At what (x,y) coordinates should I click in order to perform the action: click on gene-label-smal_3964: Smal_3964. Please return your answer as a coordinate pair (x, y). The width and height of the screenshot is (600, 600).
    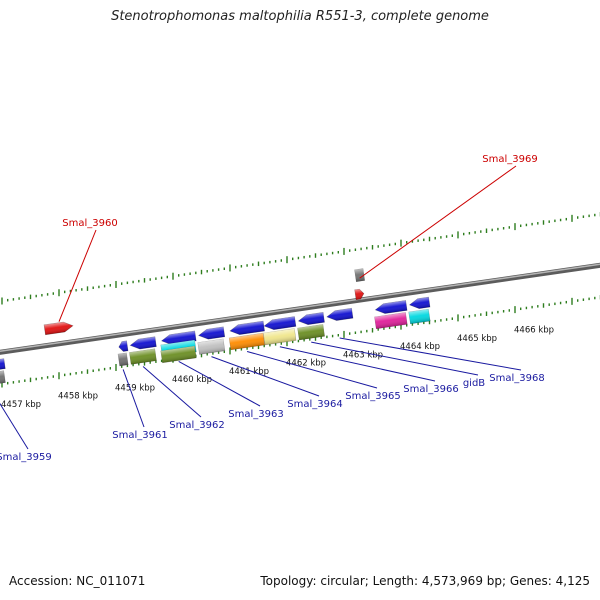
    Looking at the image, I should click on (314, 404).